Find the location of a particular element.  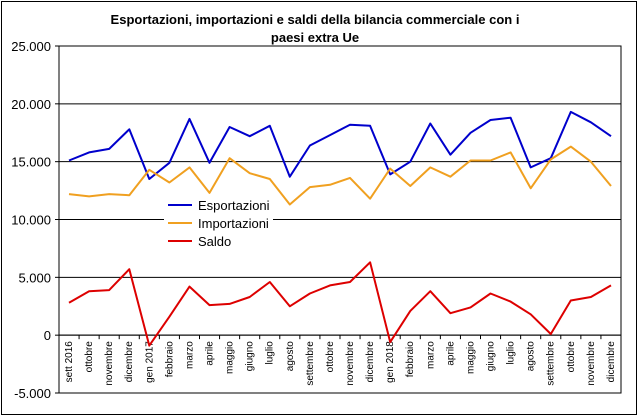

legend-item-saldo: Saldo is located at coordinates (199, 241).